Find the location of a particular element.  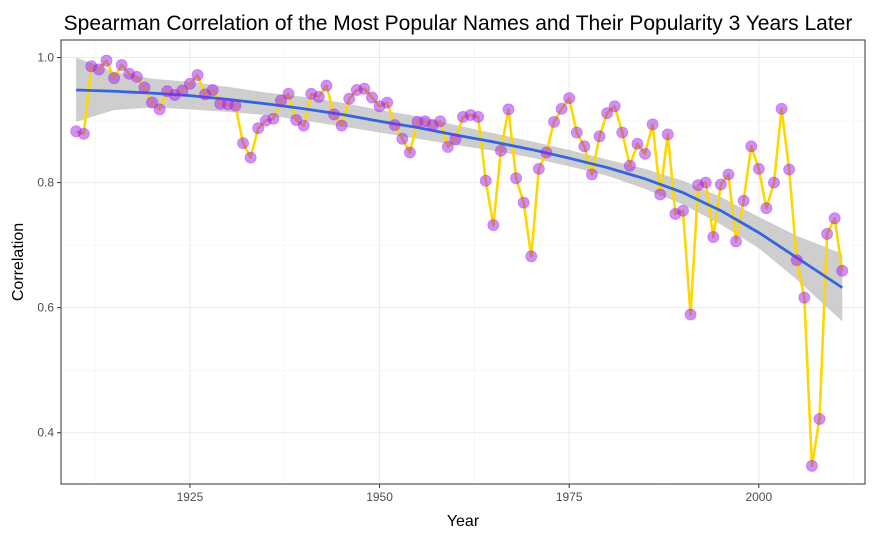

y-axis-title: Correlation is located at coordinates (18, 262).